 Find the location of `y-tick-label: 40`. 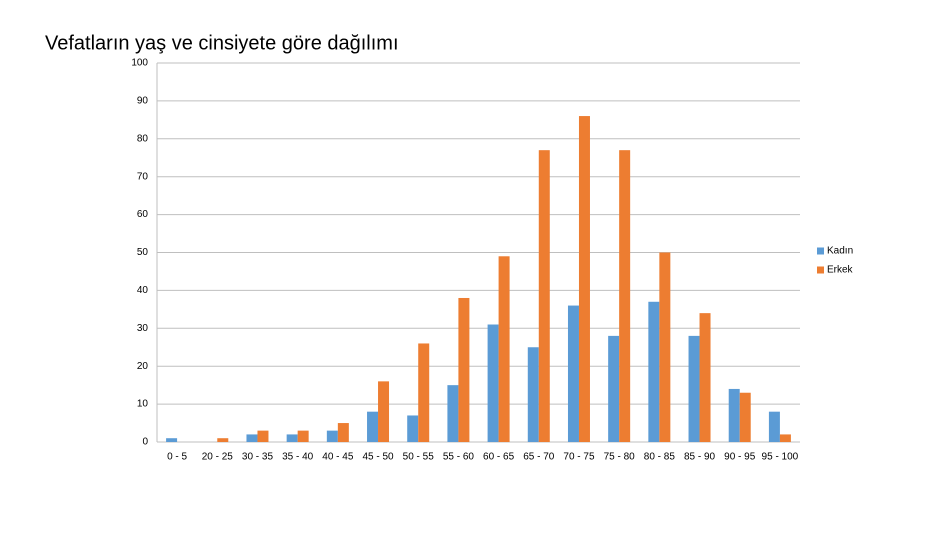

y-tick-label: 40 is located at coordinates (143, 290).